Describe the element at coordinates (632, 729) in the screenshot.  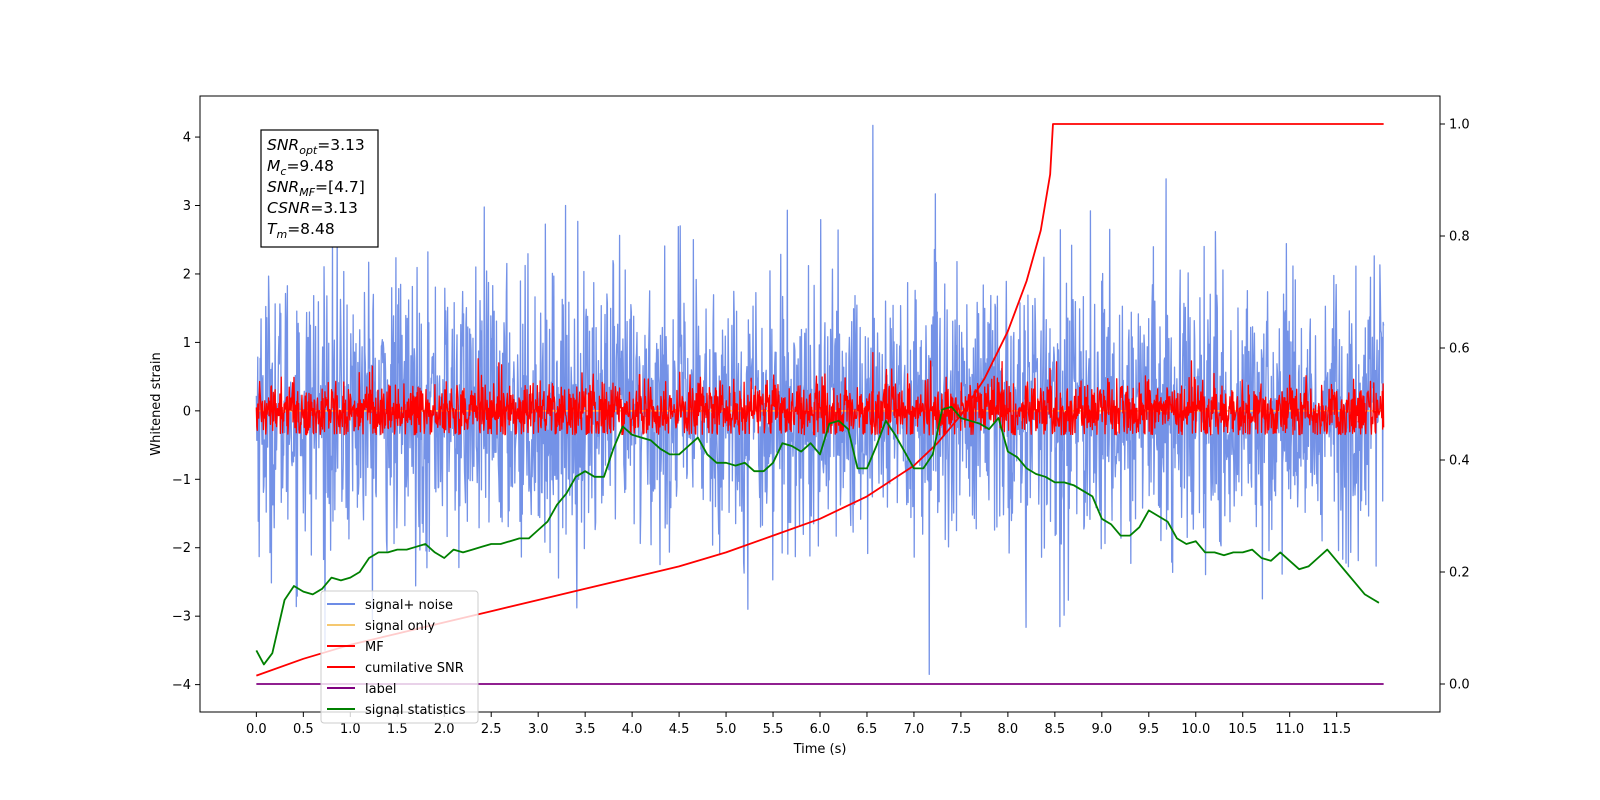
I see `x-tick-label: 4.0` at that location.